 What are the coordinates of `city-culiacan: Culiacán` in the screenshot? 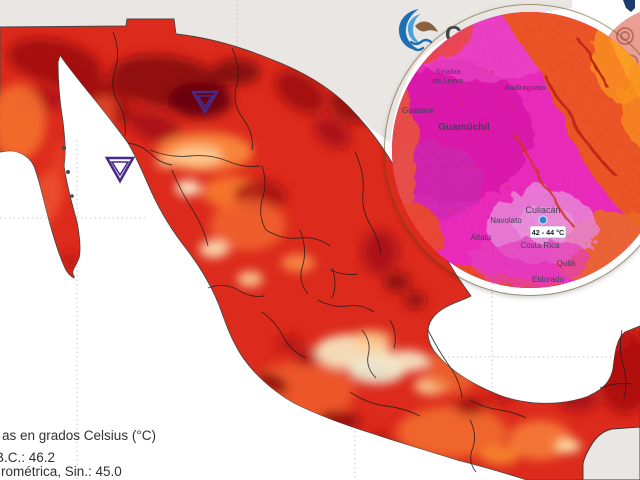 It's located at (542, 210).